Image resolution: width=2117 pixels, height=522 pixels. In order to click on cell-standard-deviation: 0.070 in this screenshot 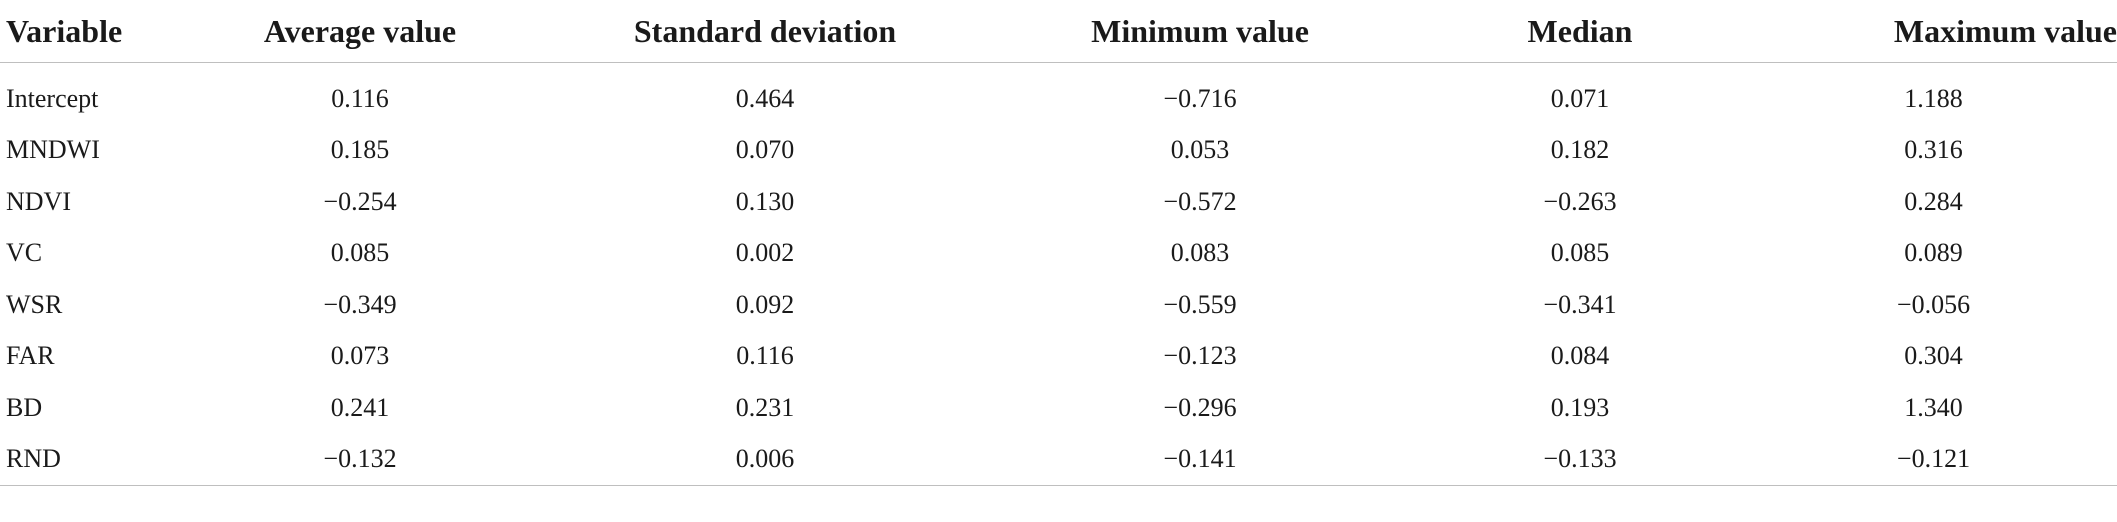, I will do `click(765, 150)`.